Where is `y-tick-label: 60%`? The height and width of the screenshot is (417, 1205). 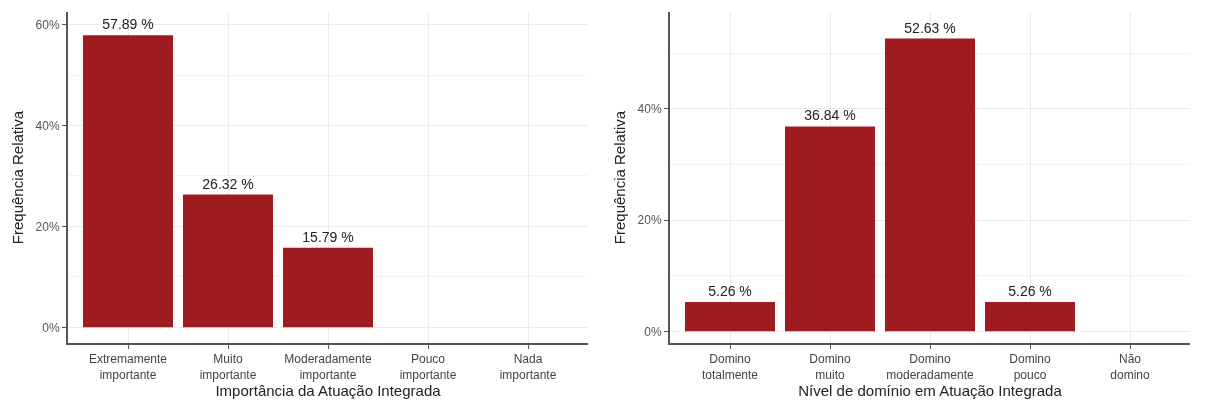
y-tick-label: 60% is located at coordinates (47, 24).